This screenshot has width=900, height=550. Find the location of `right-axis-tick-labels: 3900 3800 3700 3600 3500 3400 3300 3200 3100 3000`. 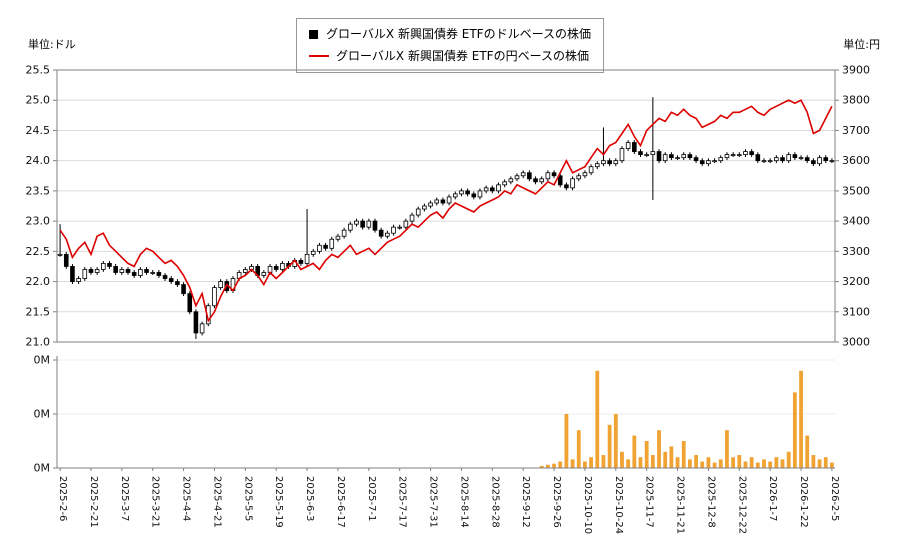

right-axis-tick-labels: 3900 3800 3700 3600 3500 3400 3300 3200 3100 3000 is located at coordinates (852, 206).